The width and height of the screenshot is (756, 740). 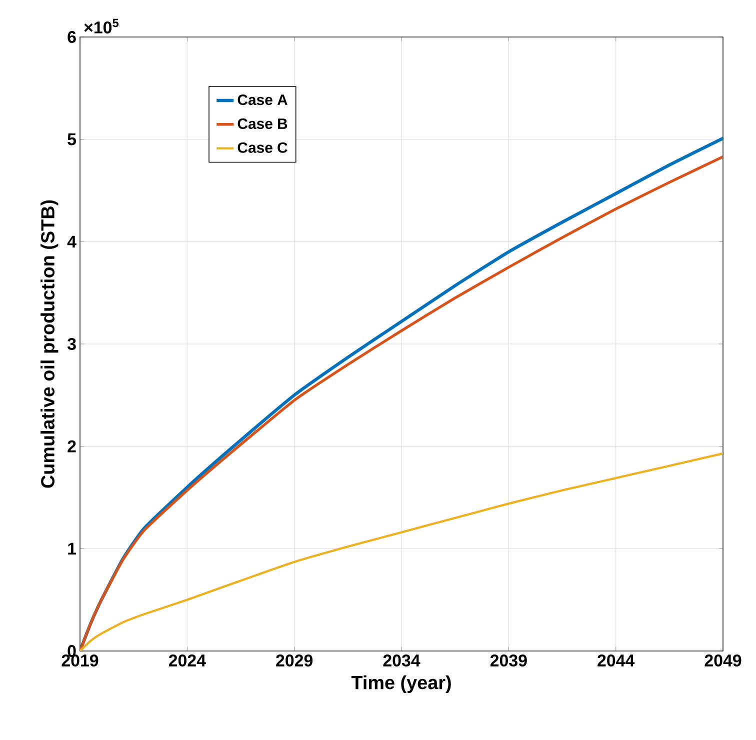 I want to click on text: ×10$^{5}$, so click(x=101, y=26).